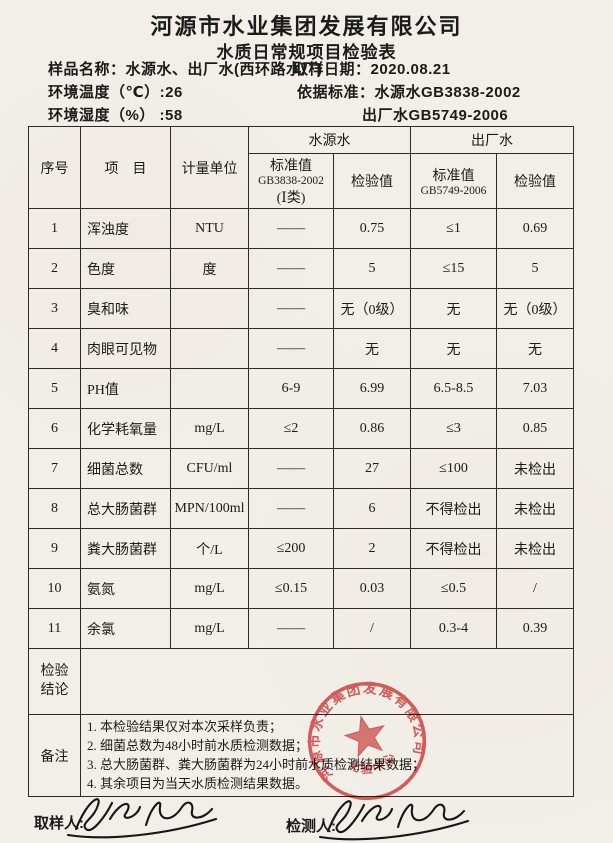 Image resolution: width=613 pixels, height=843 pixels. I want to click on table-row: 6 化学耗氧量 mg/L ≤2 0.86 ≤3 0.85, so click(301, 428).